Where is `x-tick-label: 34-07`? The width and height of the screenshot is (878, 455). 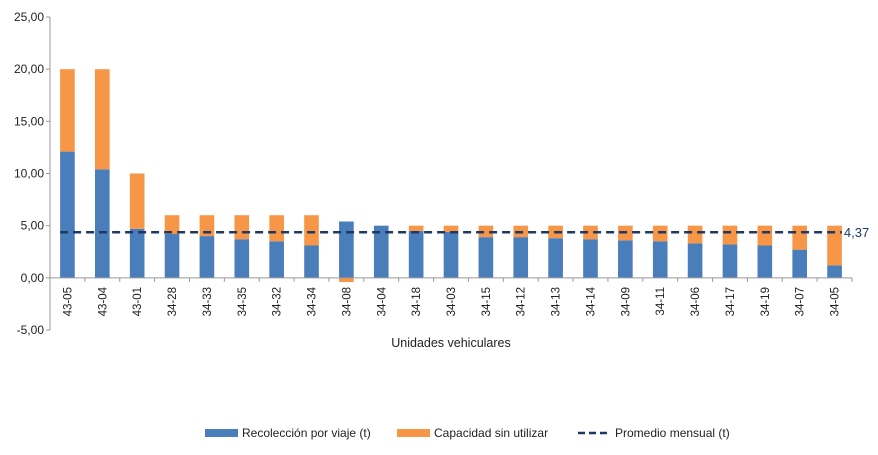
x-tick-label: 34-07 is located at coordinates (801, 301).